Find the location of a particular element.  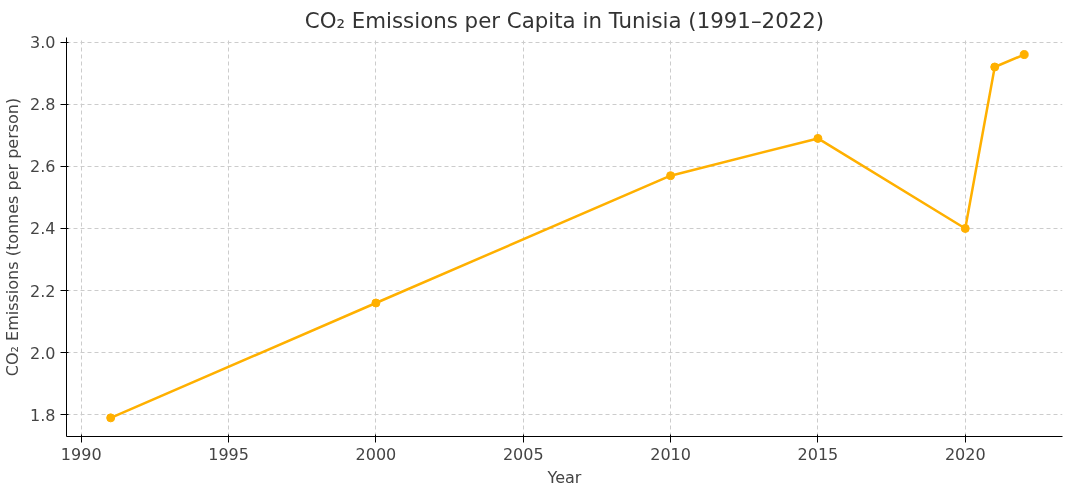

x-tick-label: 1995 is located at coordinates (228, 454).